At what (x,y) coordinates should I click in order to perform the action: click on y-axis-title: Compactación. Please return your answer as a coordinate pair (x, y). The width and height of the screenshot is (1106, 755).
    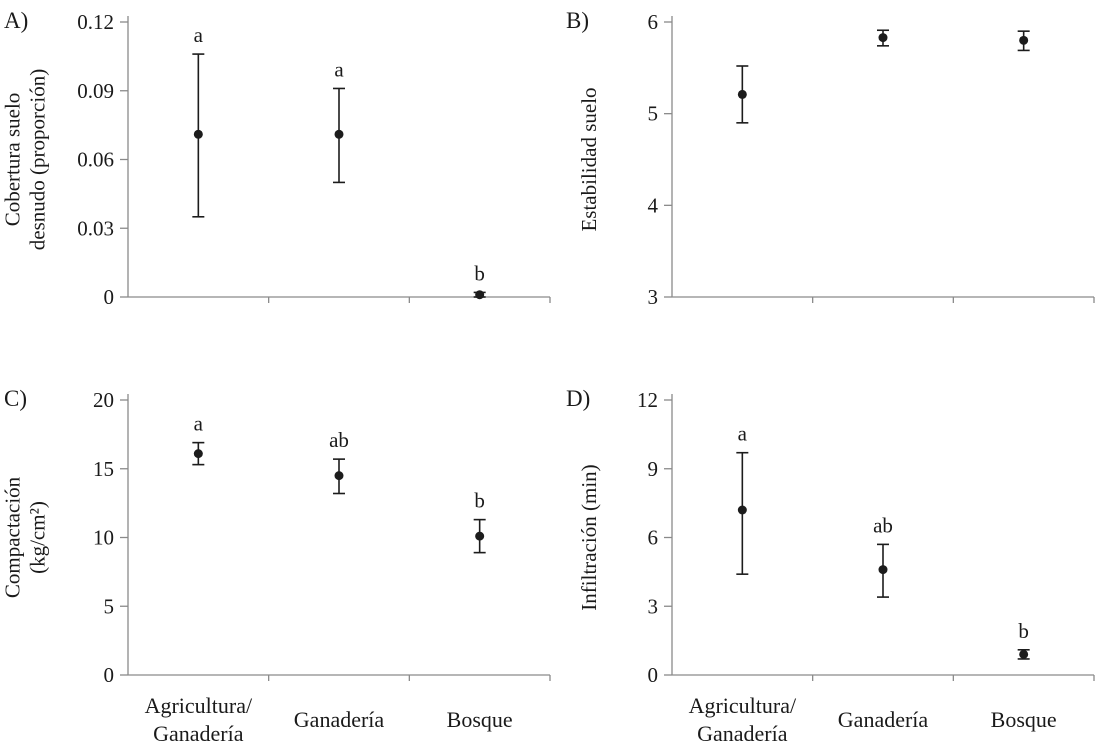
    Looking at the image, I should click on (13, 537).